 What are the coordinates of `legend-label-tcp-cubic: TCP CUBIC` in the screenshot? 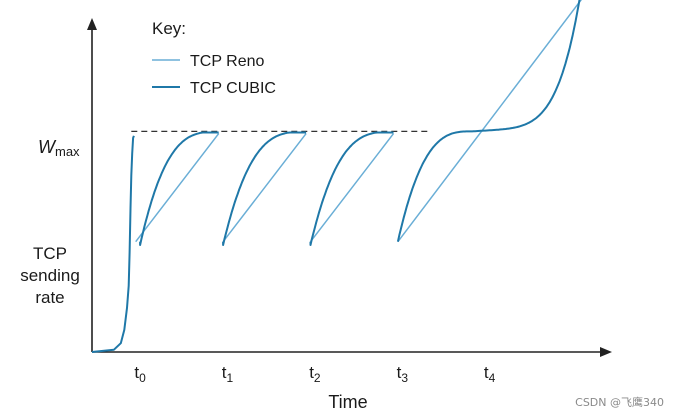 It's located at (233, 88).